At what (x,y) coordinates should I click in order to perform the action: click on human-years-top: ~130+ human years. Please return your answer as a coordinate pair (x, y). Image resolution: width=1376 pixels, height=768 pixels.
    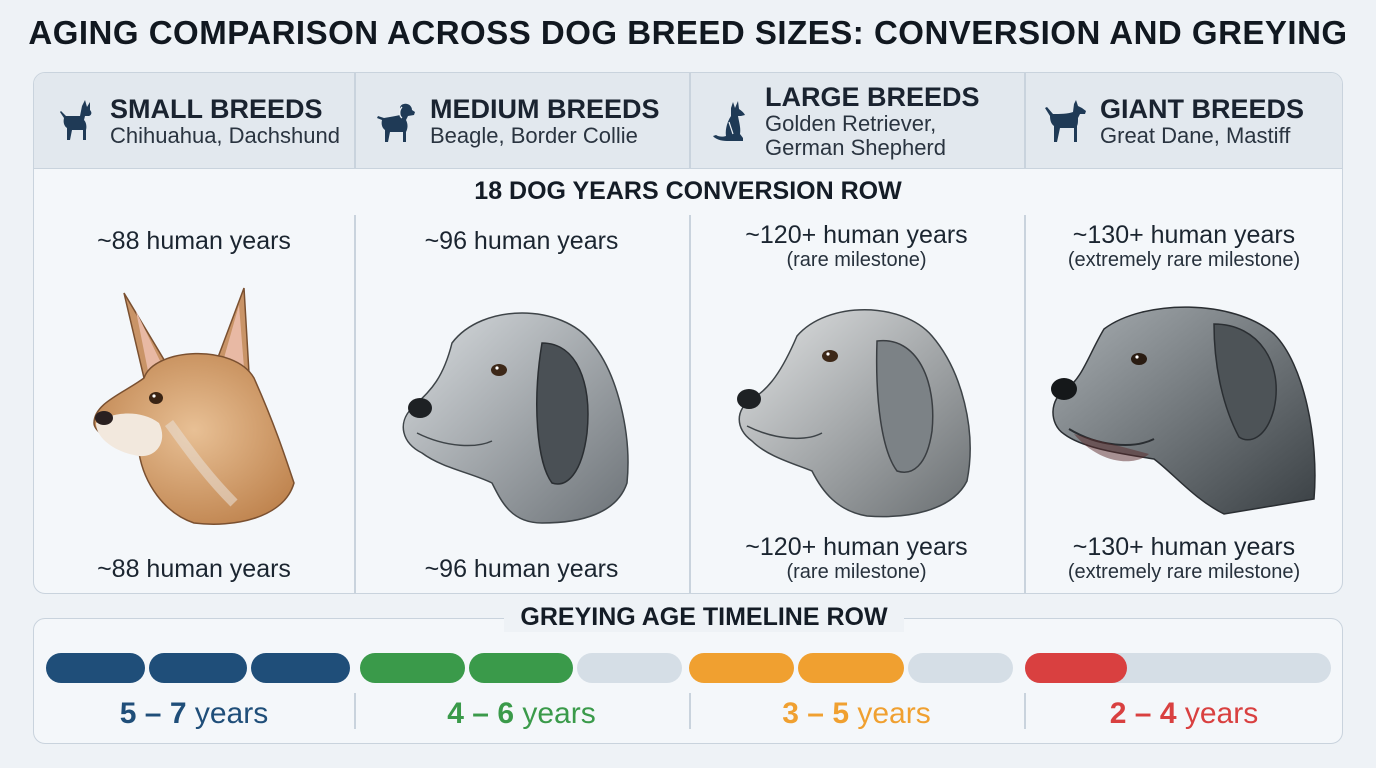
    Looking at the image, I should click on (1184, 235).